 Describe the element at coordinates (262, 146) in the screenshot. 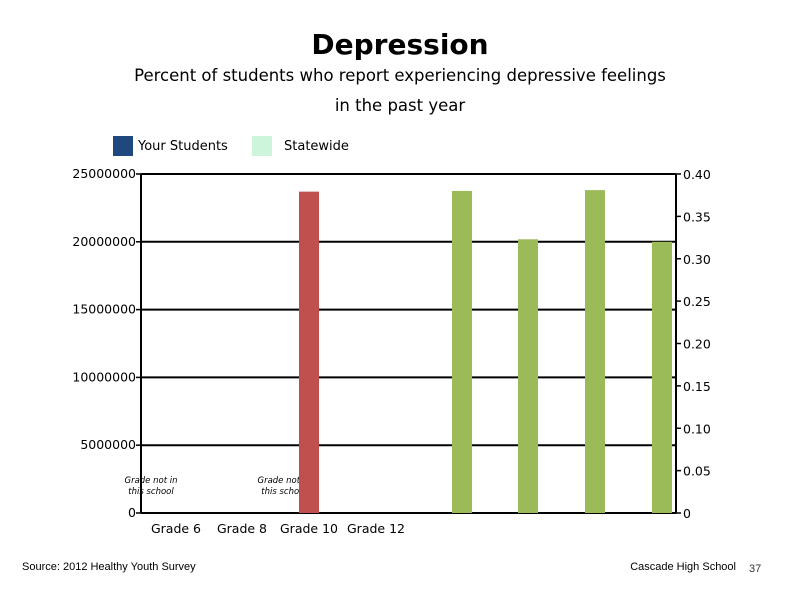

I see `legend-swatch-statewide` at that location.